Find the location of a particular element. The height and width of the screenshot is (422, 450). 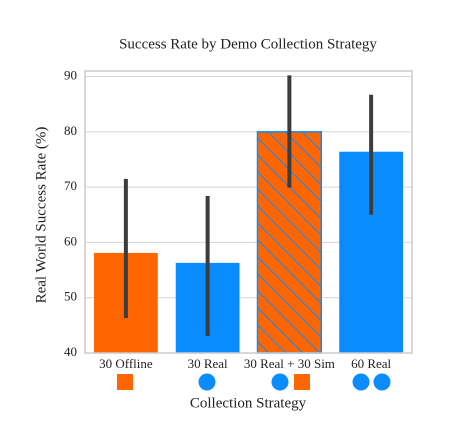

x-tick-label: 30 Offline is located at coordinates (126, 363).